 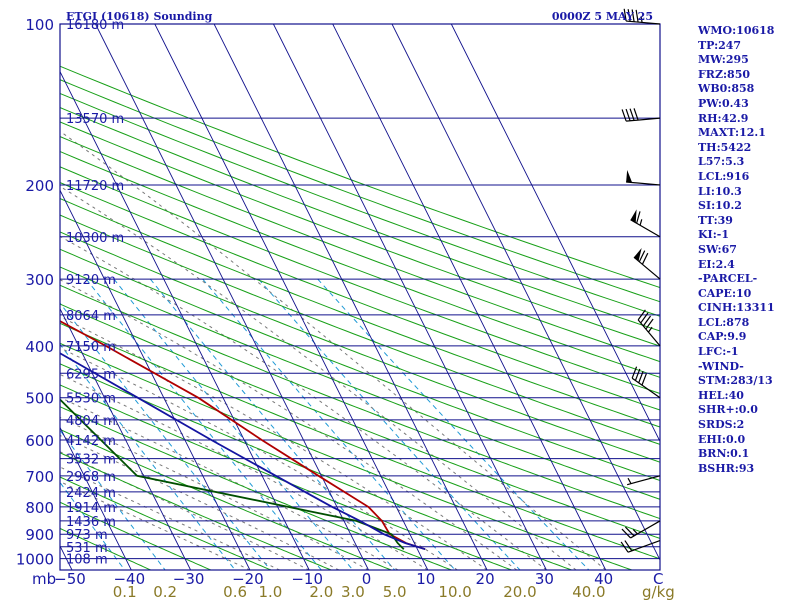 I want to click on mixing-ratio-tick-label: 5.0, so click(x=395, y=591).